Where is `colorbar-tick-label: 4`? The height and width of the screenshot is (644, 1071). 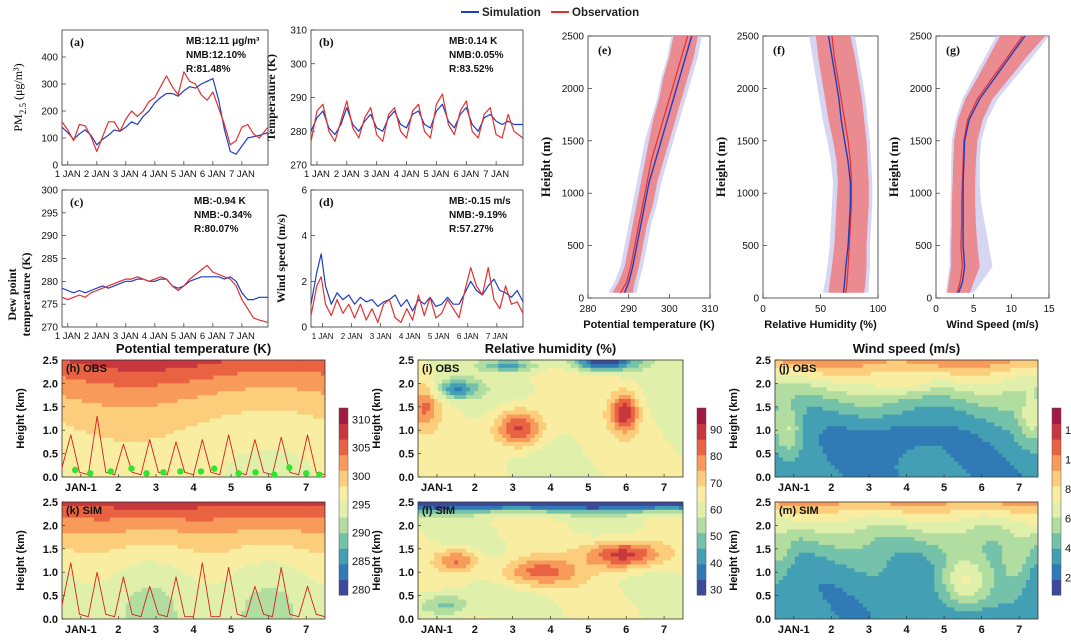
colorbar-tick-label: 4 is located at coordinates (1068, 549).